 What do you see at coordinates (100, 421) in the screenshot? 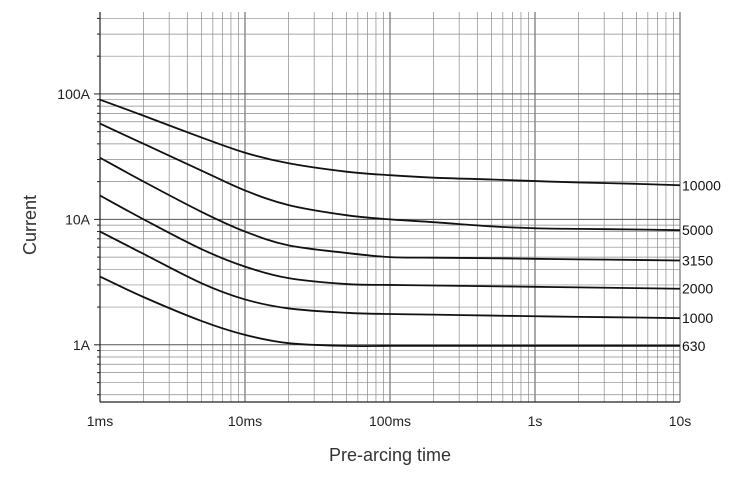
I see `x-tick-label: 1ms` at bounding box center [100, 421].